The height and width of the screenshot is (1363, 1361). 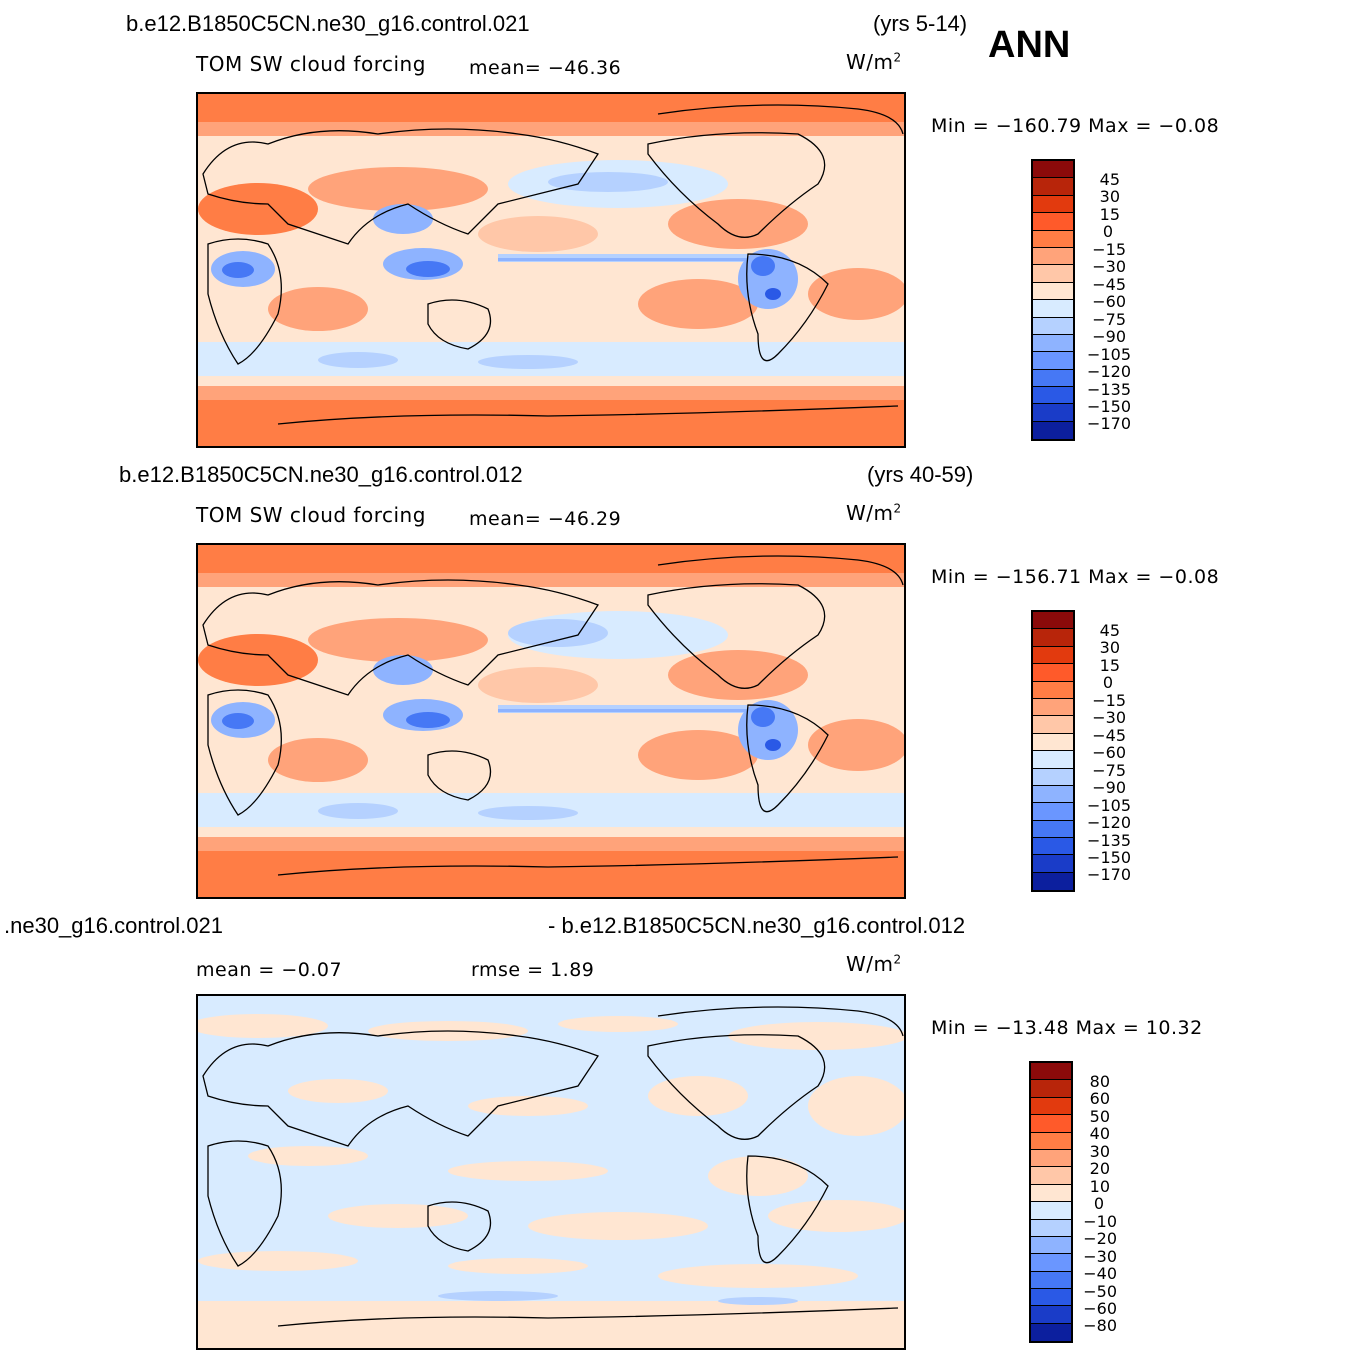 What do you see at coordinates (1109, 336) in the screenshot?
I see `panel1-colorbar-label: −90` at bounding box center [1109, 336].